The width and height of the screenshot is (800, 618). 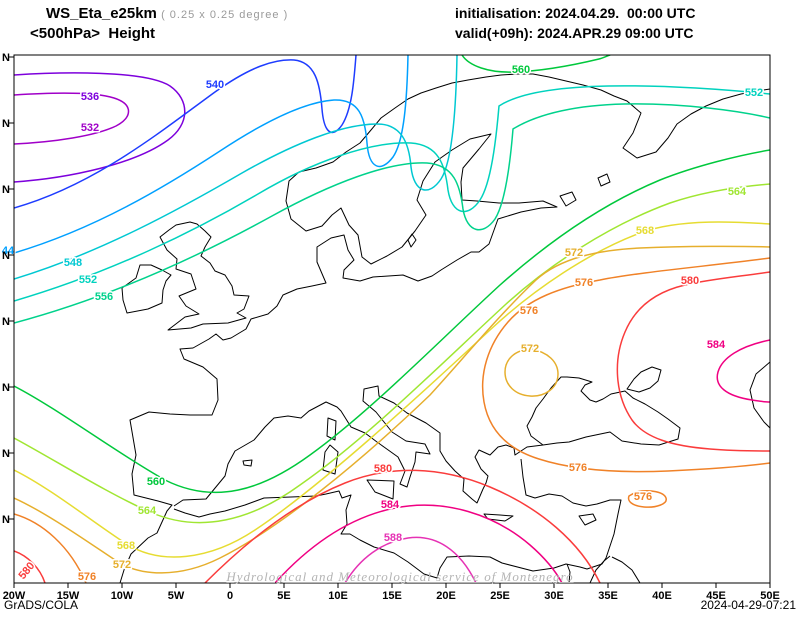 I want to click on contour-labels-540: 540, so click(x=214, y=84).